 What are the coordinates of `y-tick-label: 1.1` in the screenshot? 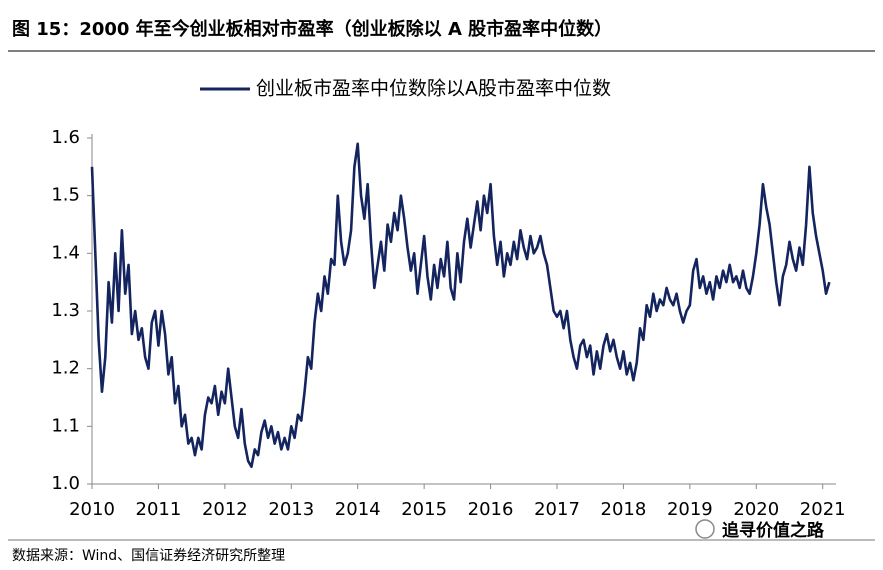 It's located at (65, 425).